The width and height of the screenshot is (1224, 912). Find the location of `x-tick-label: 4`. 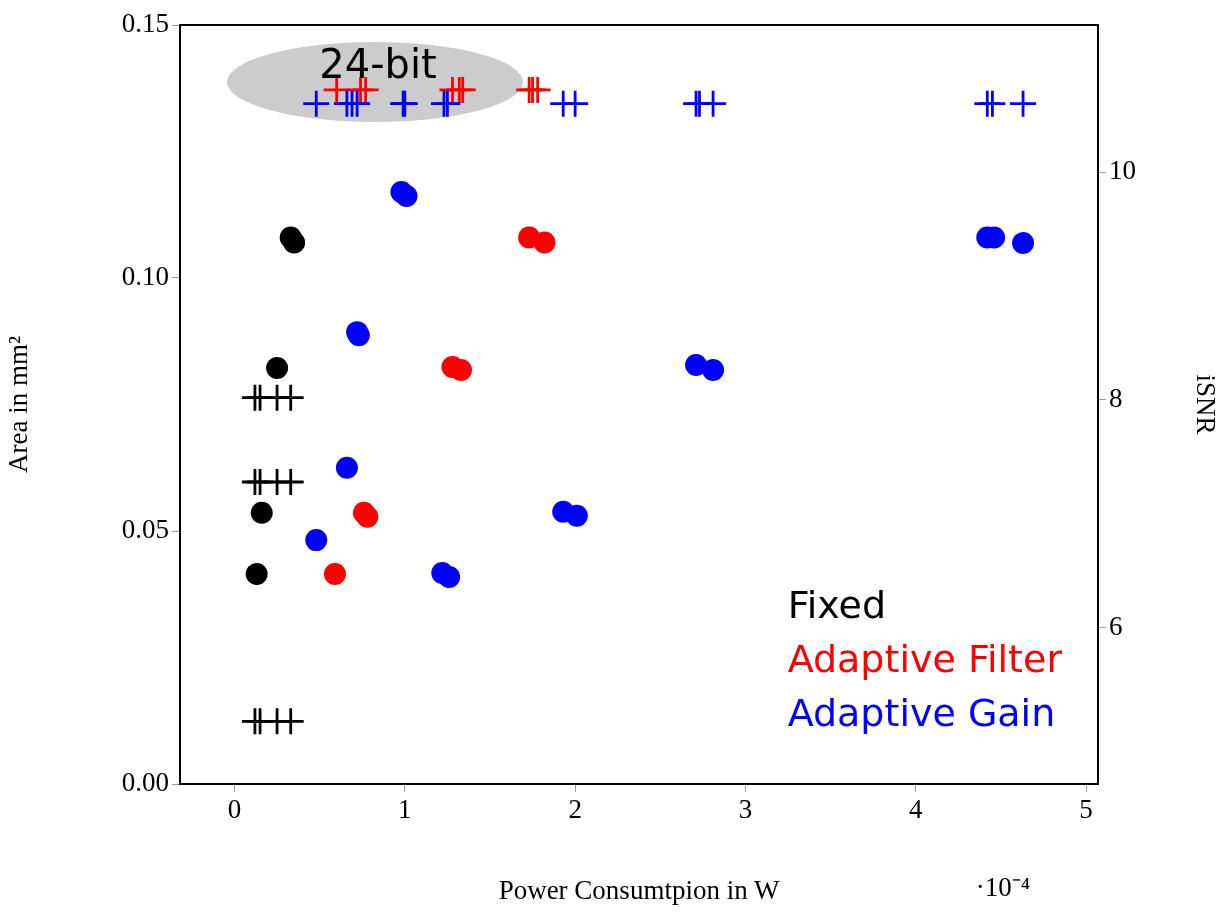

x-tick-label: 4 is located at coordinates (916, 809).